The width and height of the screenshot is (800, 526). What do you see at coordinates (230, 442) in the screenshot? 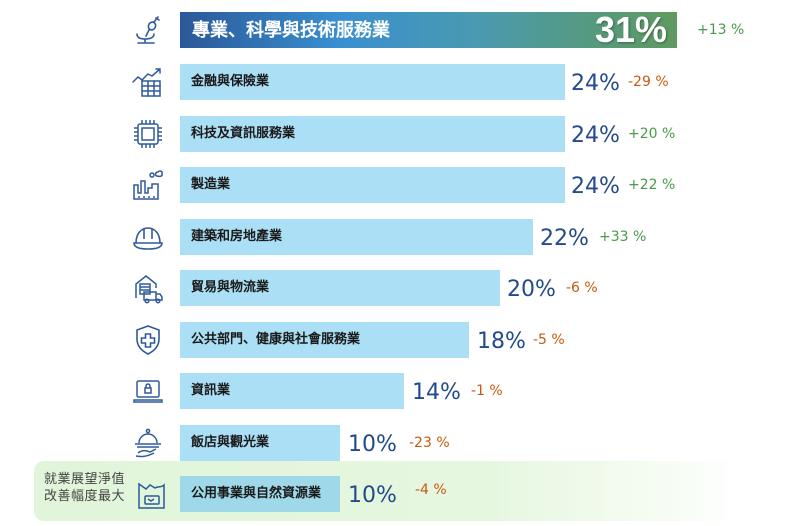
I see `bar-label: 飯店與觀光業` at bounding box center [230, 442].